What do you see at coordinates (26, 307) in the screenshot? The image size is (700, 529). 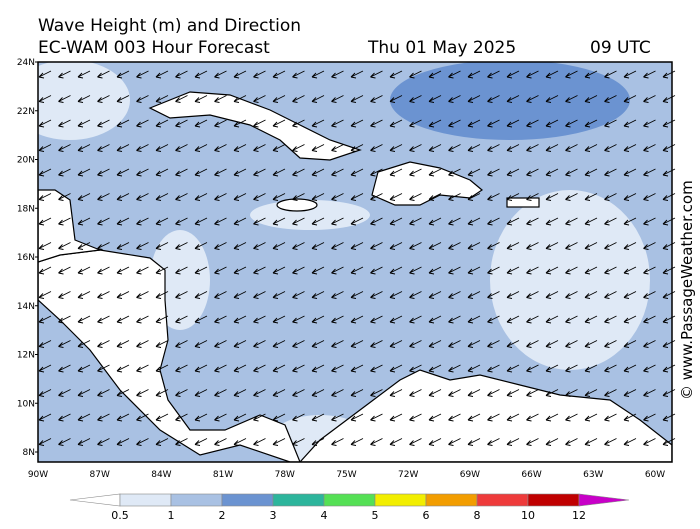 I see `lat-label: 14N` at bounding box center [26, 307].